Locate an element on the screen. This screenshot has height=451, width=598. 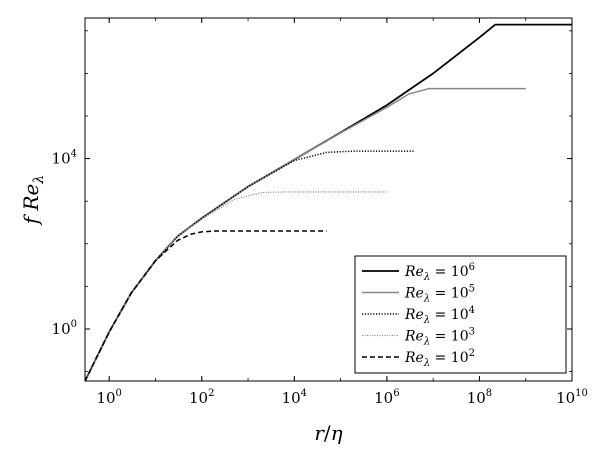
legend-label-main-0: Re is located at coordinates (414, 272).